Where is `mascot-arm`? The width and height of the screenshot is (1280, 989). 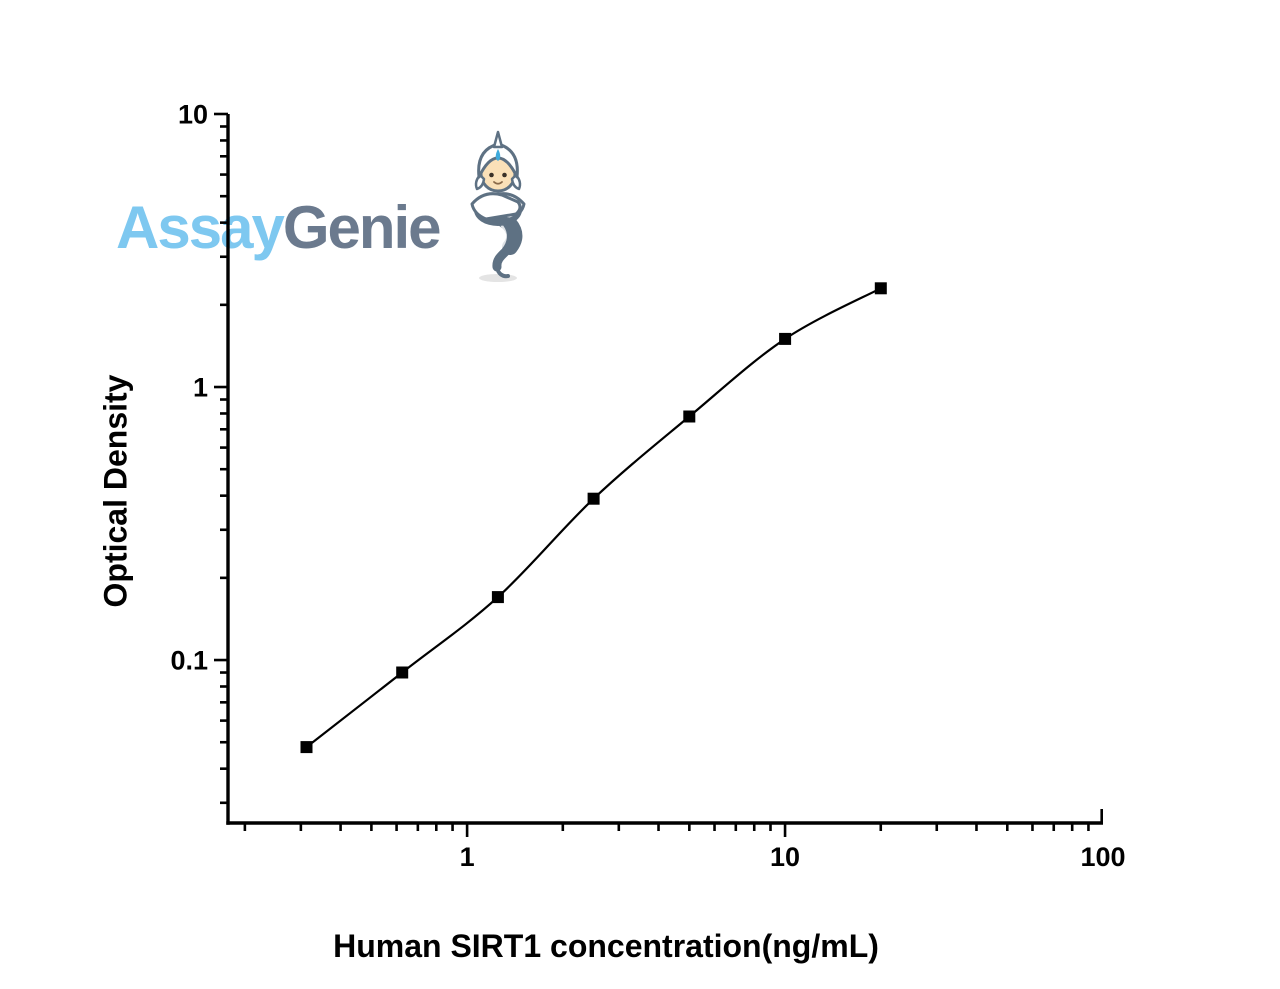
mascot-arm is located at coordinates (496, 206).